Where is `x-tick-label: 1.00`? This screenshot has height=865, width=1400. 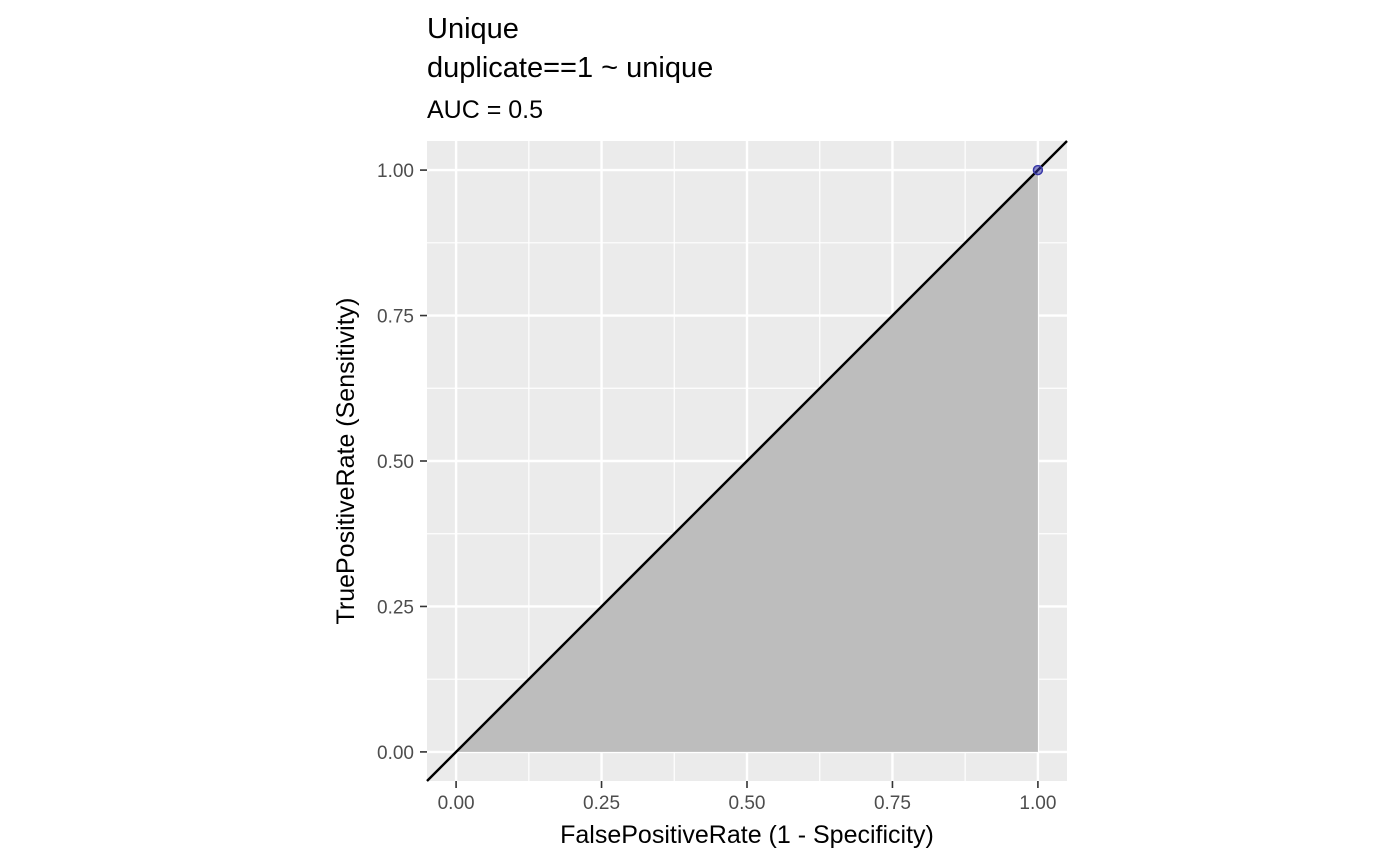 x-tick-label: 1.00 is located at coordinates (1037, 803).